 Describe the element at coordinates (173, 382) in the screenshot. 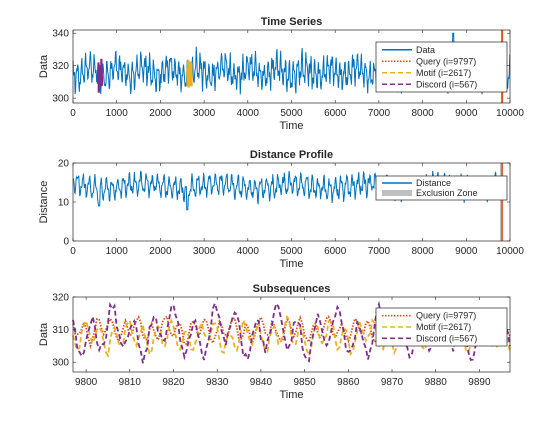

I see `x-tick-label: 9820` at that location.